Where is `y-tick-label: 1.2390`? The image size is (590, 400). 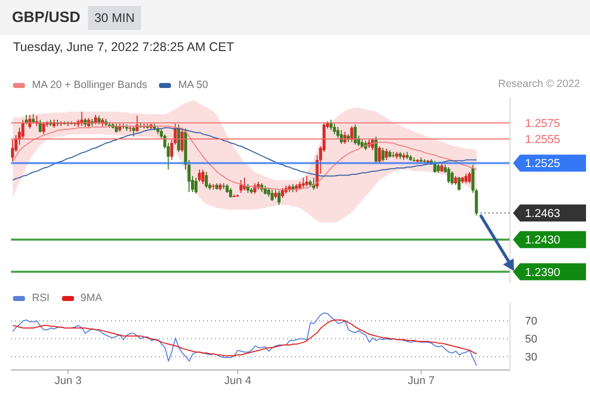
y-tick-label: 1.2390 is located at coordinates (542, 272).